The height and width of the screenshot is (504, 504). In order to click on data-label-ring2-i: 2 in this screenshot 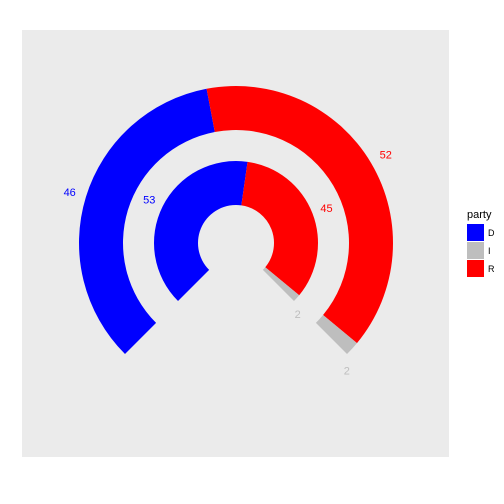, I will do `click(347, 372)`.